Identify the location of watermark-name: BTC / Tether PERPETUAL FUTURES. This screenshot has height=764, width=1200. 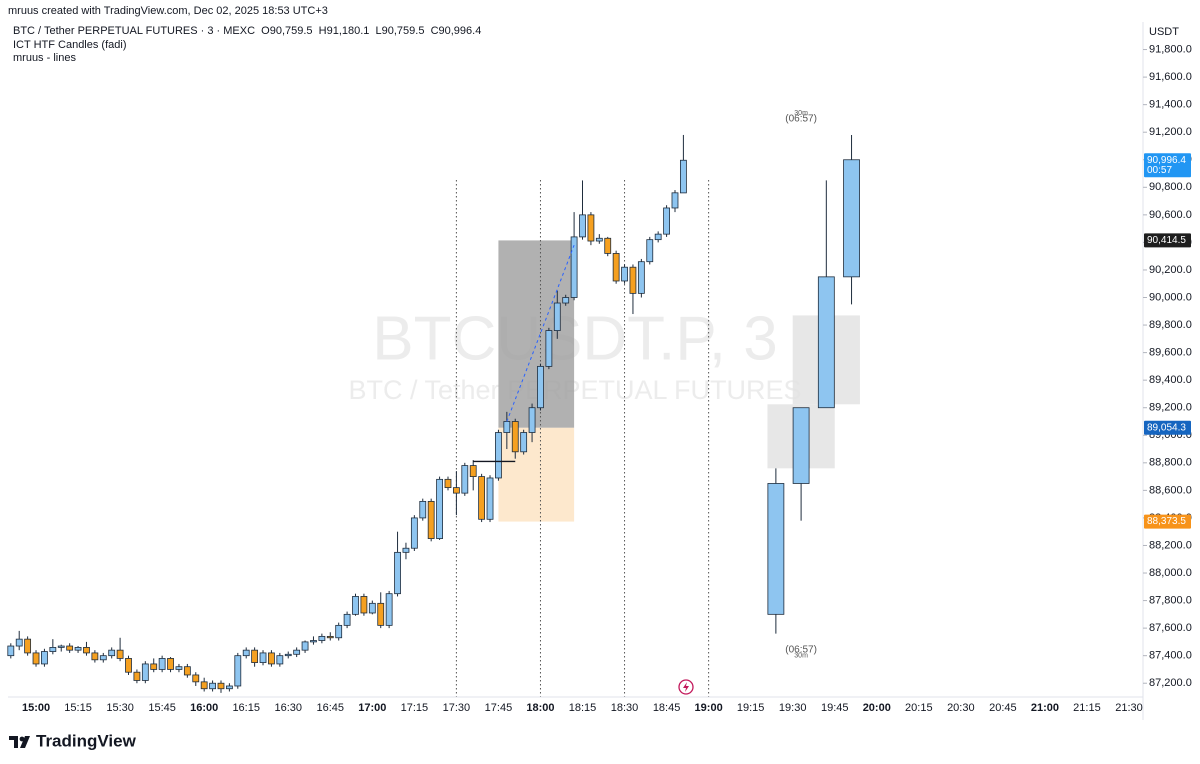
(574, 390).